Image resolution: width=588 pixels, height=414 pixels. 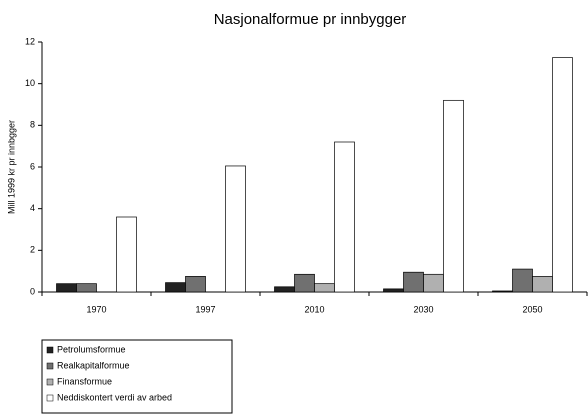 I want to click on x-tick-label: 1970, so click(x=96, y=309).